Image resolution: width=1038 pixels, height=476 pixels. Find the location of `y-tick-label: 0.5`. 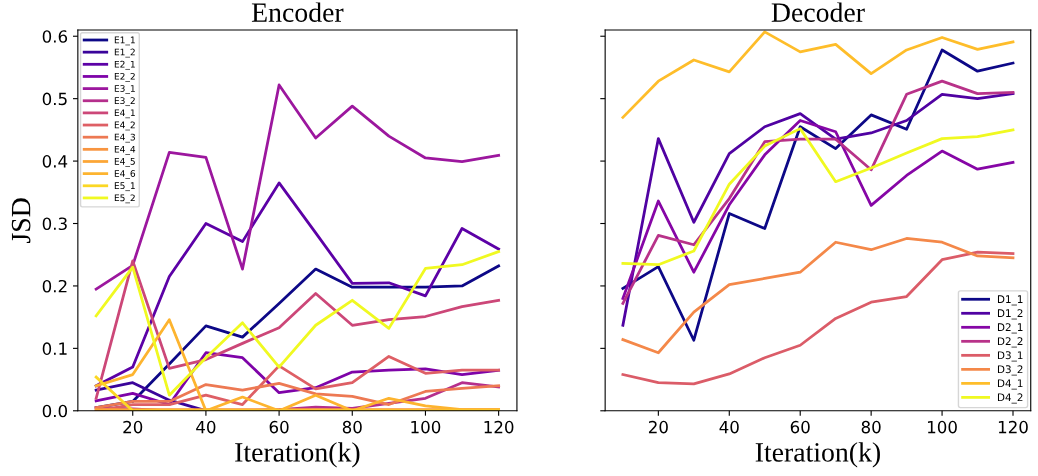

y-tick-label: 0.5 is located at coordinates (54, 99).